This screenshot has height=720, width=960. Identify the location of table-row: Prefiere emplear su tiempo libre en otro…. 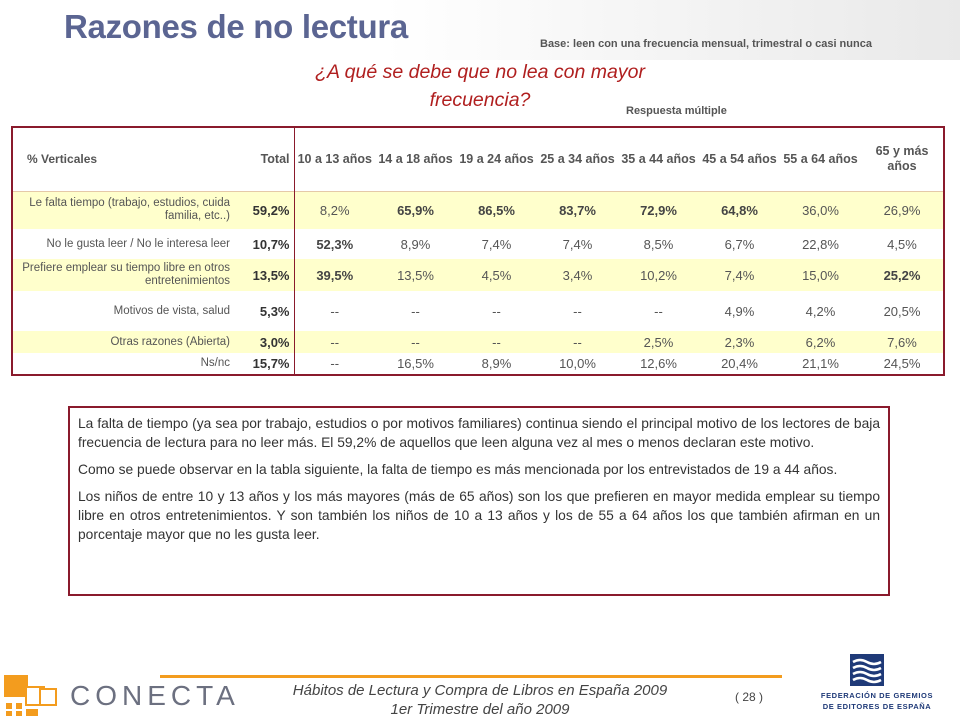
(478, 275).